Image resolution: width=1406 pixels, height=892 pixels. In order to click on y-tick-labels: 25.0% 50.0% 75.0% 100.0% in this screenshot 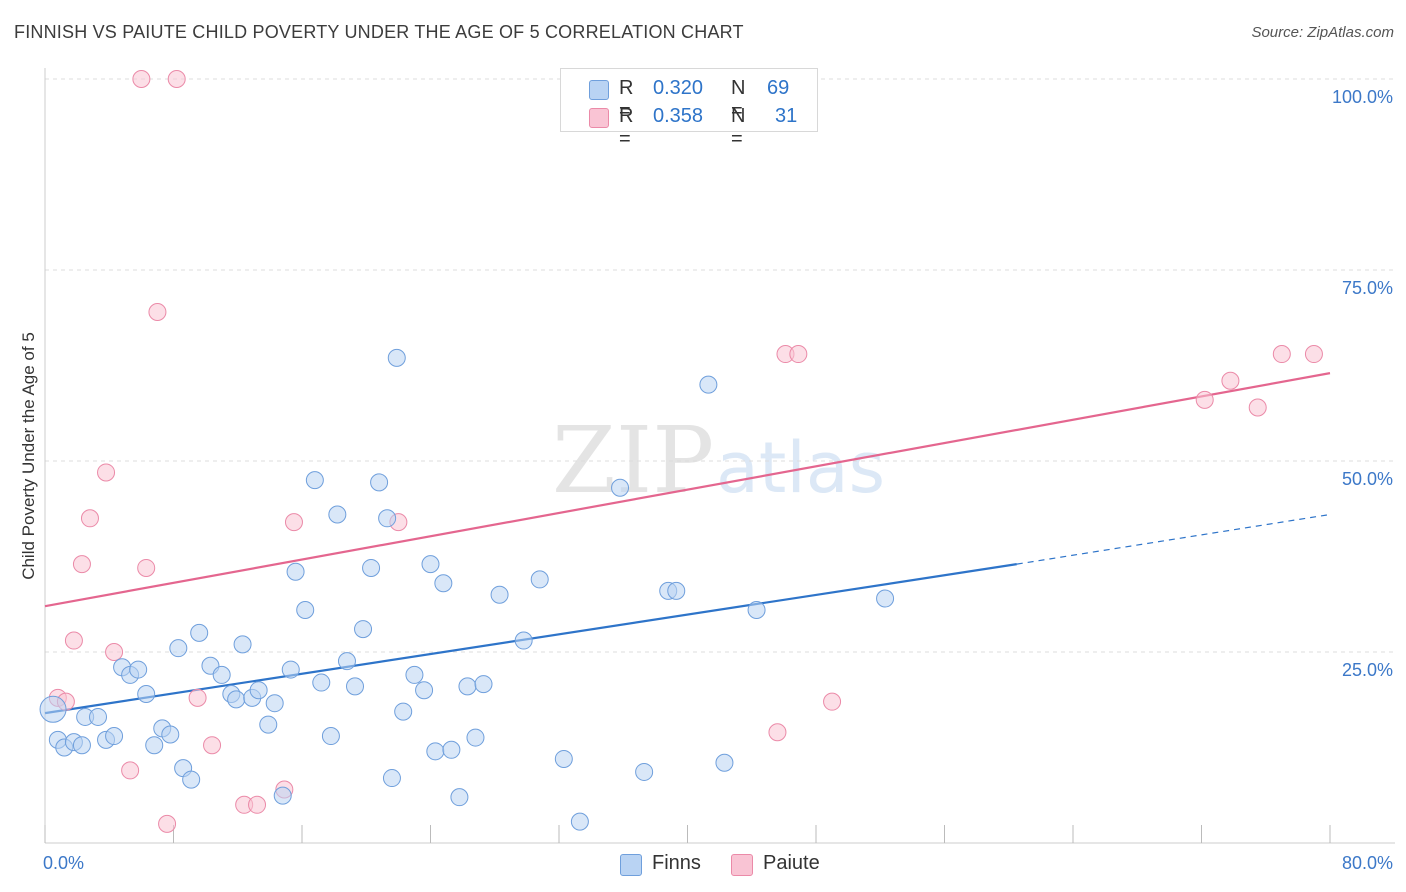, I will do `click(1362, 383)`.